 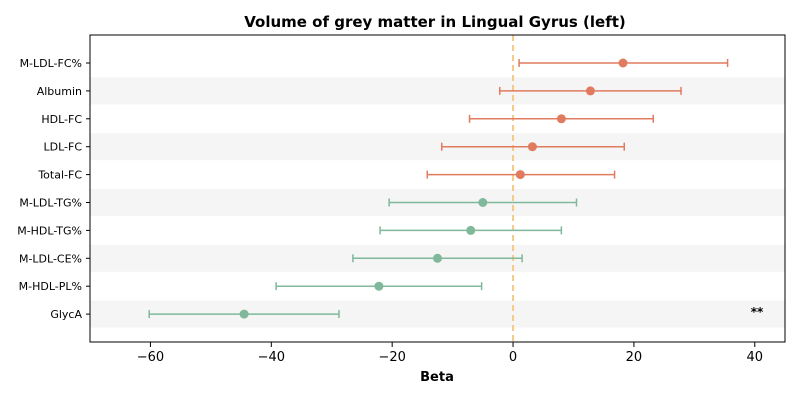 I want to click on x-axis-label: Beta, so click(x=437, y=377).